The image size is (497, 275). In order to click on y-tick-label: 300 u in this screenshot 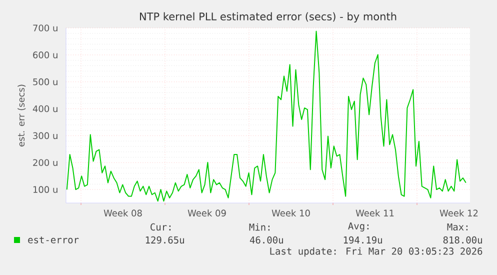, I will do `click(45, 136)`.